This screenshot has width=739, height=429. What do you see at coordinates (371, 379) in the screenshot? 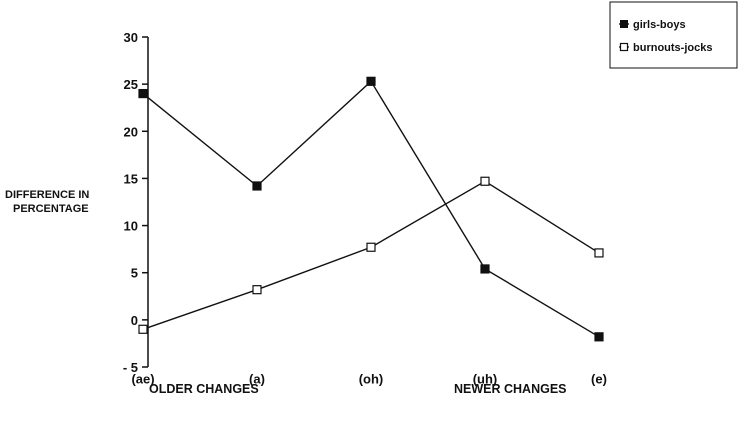
I see `x-tick-label: (oh)` at bounding box center [371, 379].